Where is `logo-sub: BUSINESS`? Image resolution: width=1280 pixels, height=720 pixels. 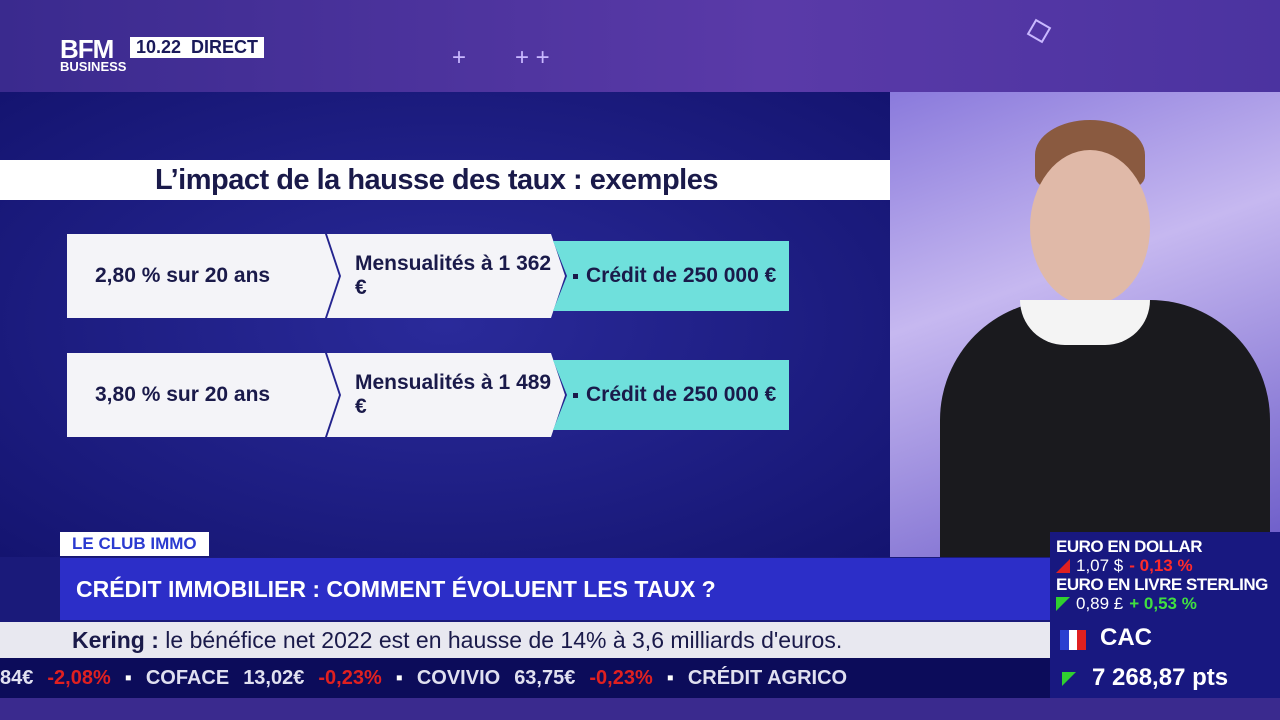
logo-sub: BUSINESS is located at coordinates (93, 66).